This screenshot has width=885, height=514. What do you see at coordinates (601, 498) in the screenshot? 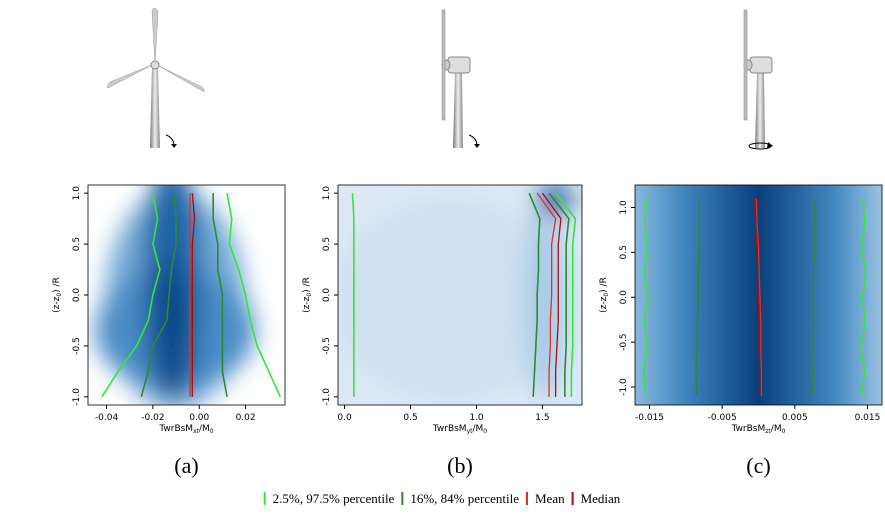
I see `legend-label: Median` at bounding box center [601, 498].